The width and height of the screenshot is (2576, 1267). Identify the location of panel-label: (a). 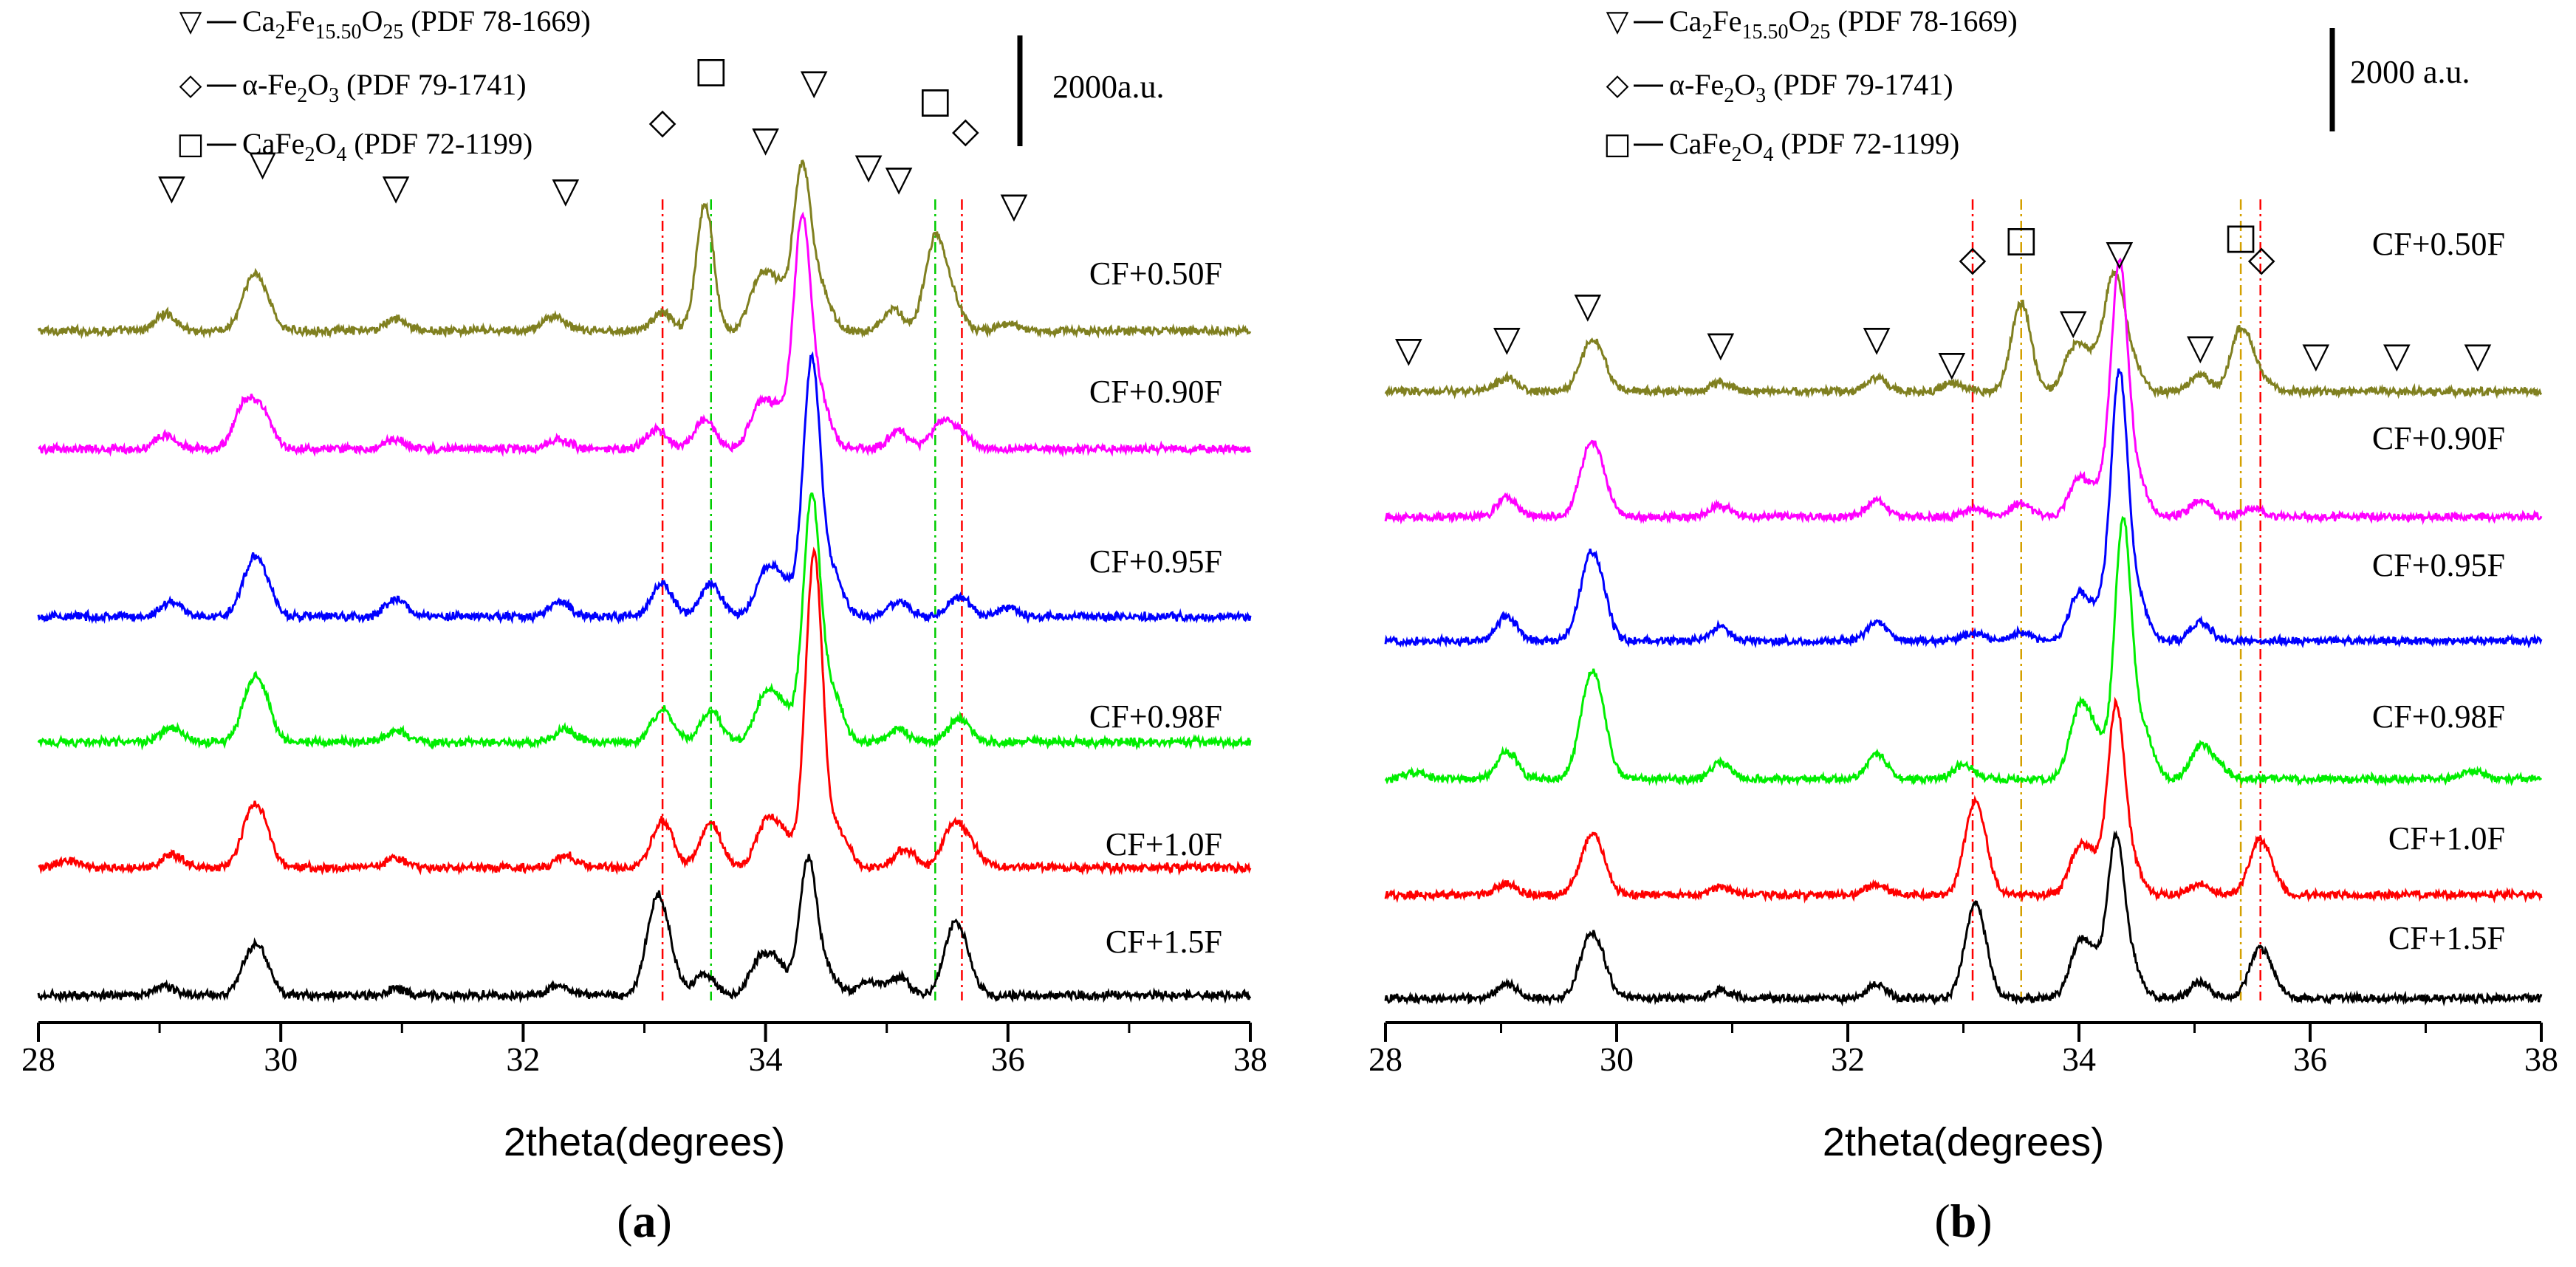
(644, 1221).